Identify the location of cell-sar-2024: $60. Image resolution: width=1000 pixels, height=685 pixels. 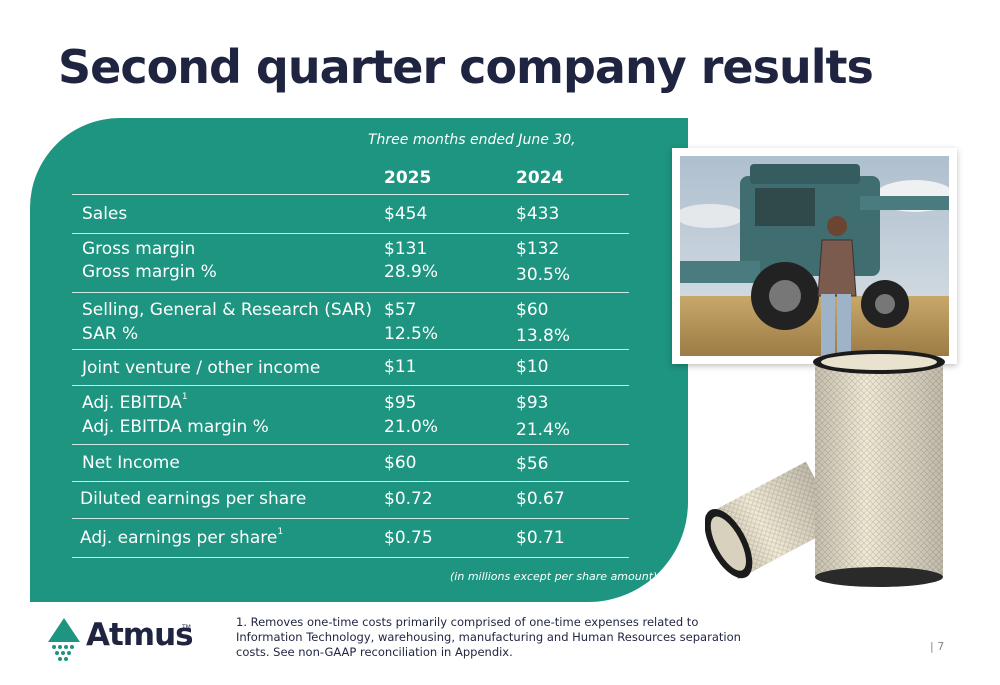
(532, 310).